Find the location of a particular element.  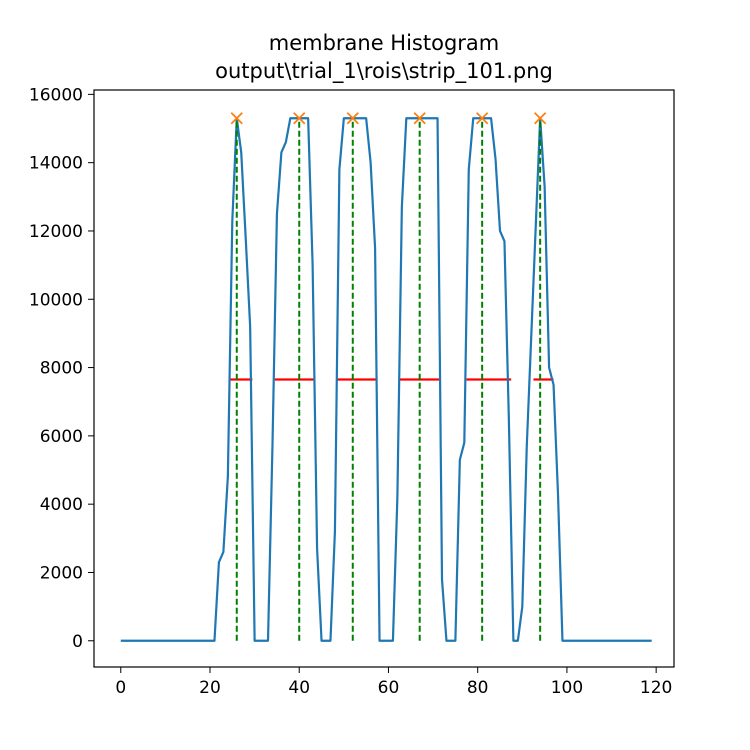

y-tick-label: 16000 is located at coordinates (56, 95).